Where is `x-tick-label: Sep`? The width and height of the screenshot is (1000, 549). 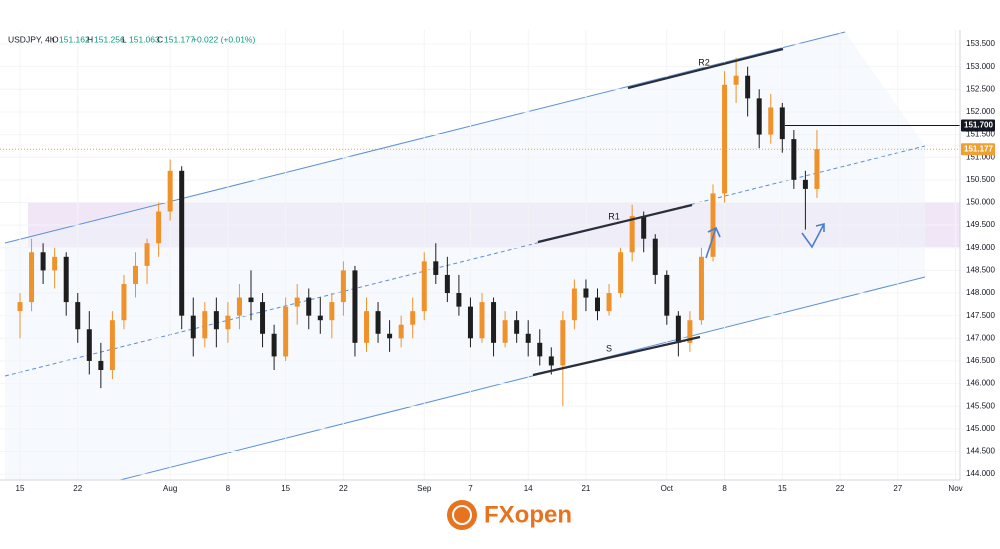 x-tick-label: Sep is located at coordinates (424, 488).